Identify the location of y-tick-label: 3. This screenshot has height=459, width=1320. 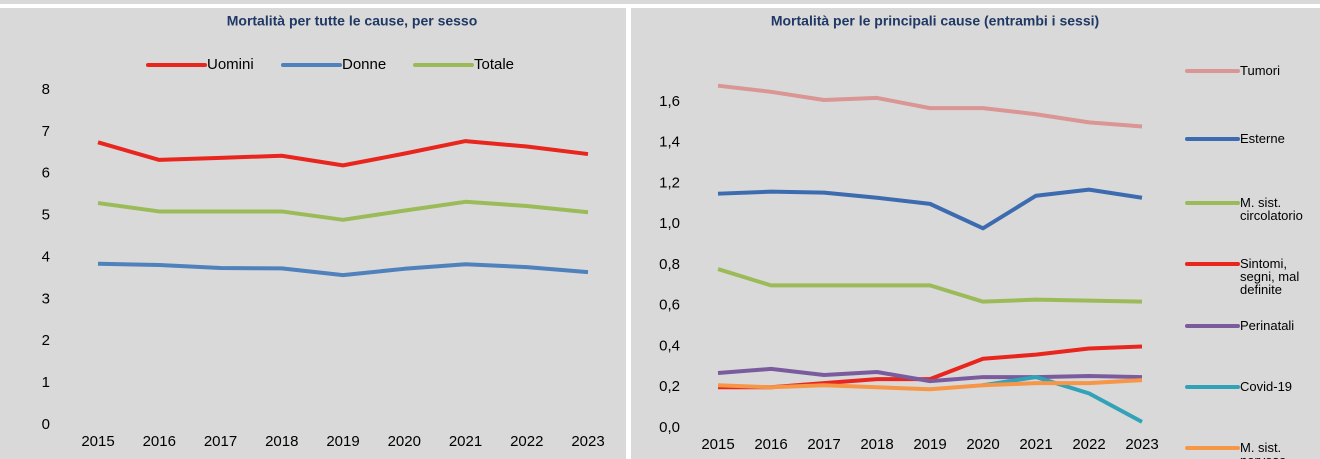
(46, 298).